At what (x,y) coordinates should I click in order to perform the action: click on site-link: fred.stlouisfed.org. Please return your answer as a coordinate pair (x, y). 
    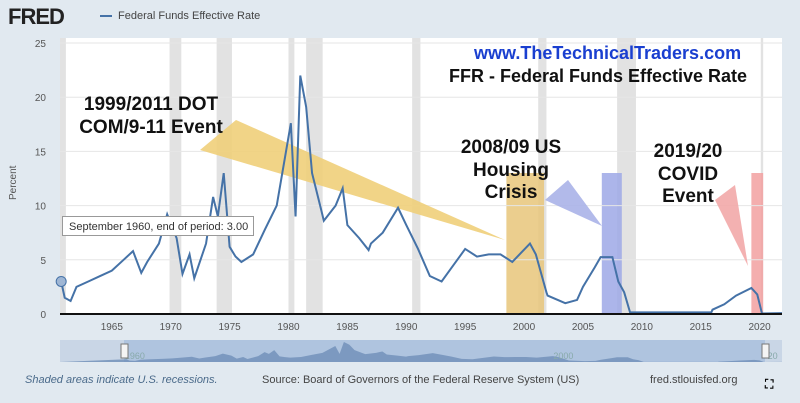
    Looking at the image, I should click on (694, 380).